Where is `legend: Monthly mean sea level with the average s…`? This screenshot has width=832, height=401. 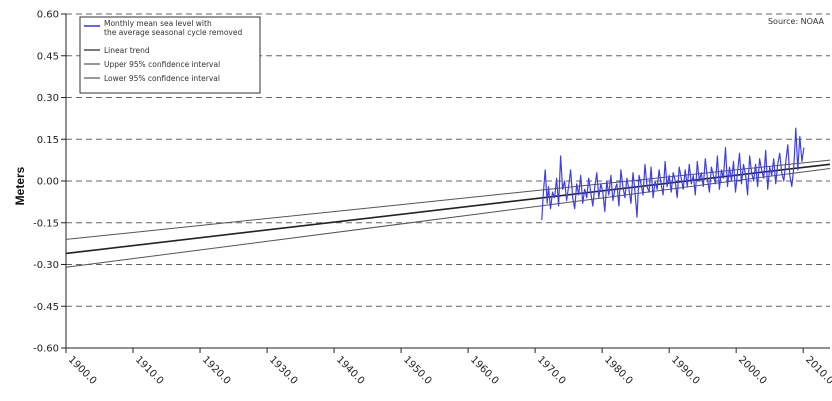 legend: Monthly mean sea level with the average s… is located at coordinates (170, 55).